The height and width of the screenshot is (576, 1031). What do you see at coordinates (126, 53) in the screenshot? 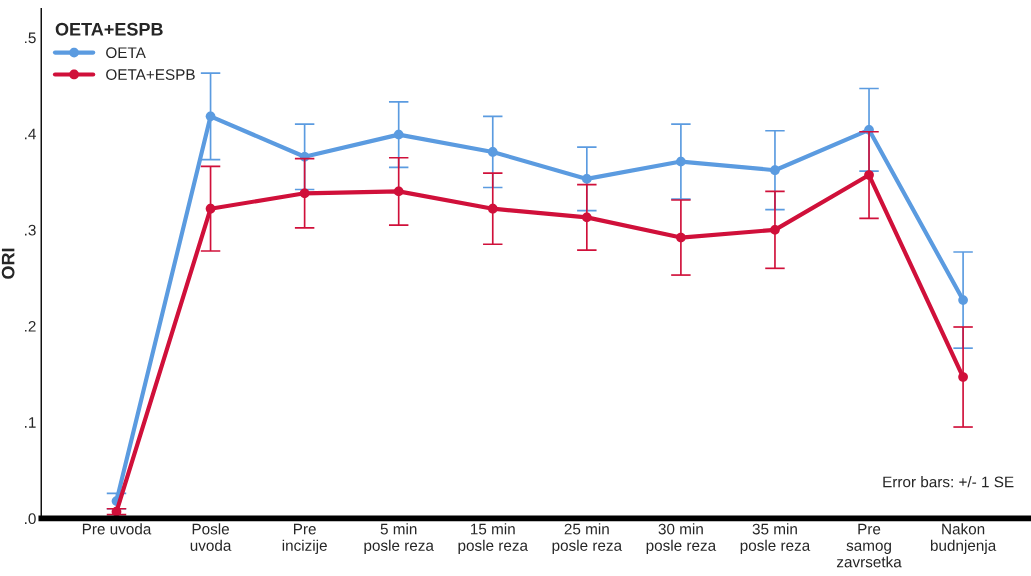
I see `legend-label: OETA` at bounding box center [126, 53].